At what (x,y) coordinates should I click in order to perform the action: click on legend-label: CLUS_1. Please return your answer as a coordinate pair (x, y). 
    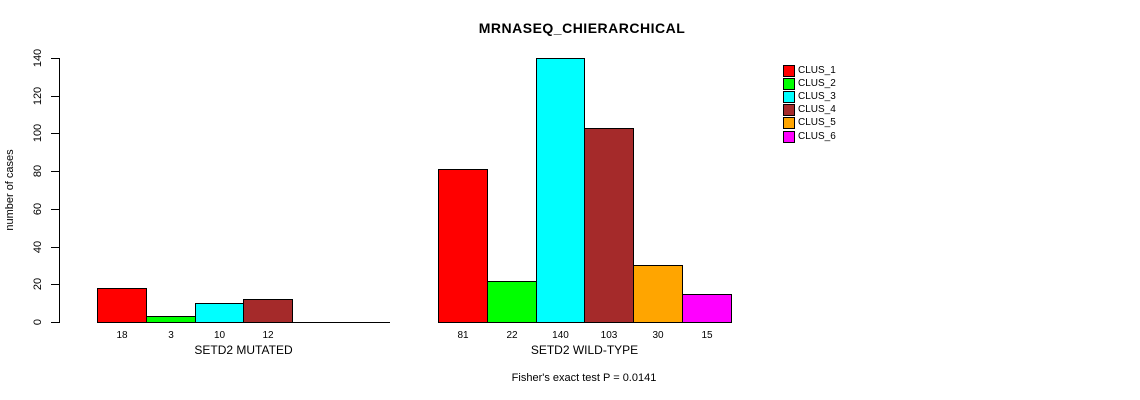
    Looking at the image, I should click on (817, 70).